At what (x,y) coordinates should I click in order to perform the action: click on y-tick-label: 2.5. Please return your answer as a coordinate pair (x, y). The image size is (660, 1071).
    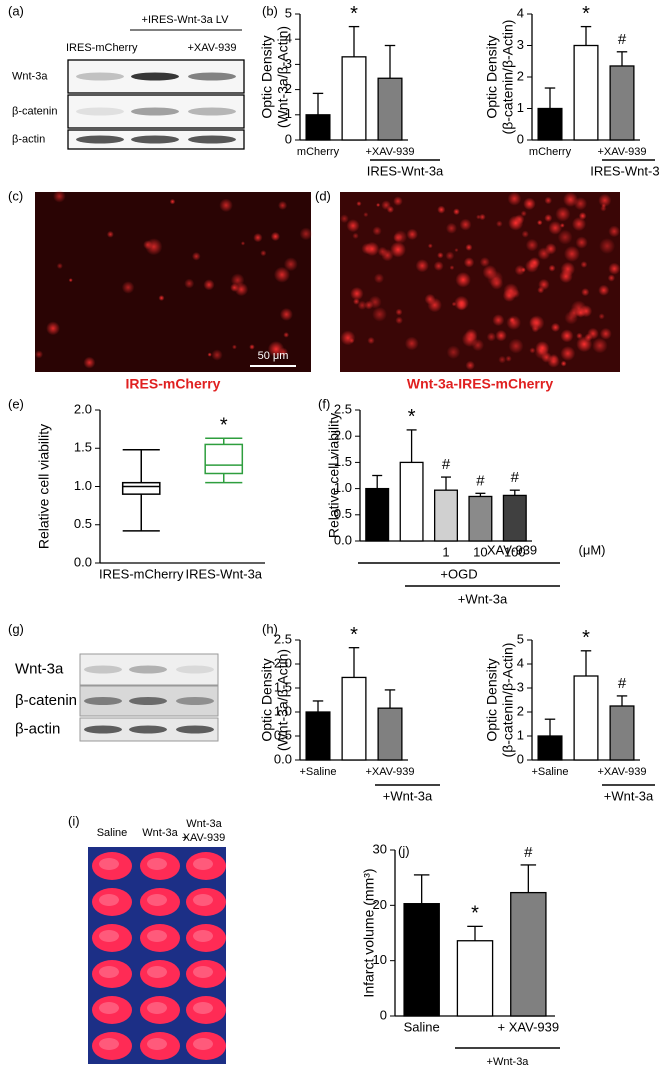
    Looking at the image, I should click on (343, 408).